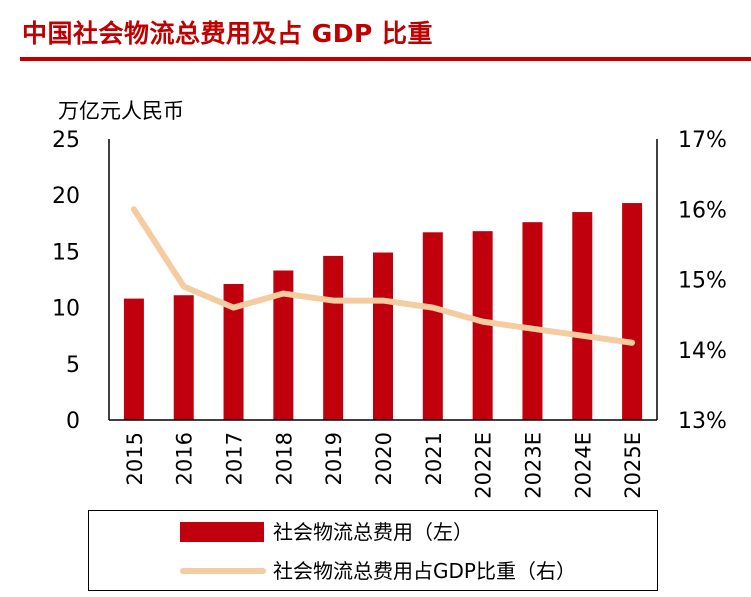 The width and height of the screenshot is (751, 597). I want to click on legend-label-bar: 社会物流总费用（左）, so click(373, 532).